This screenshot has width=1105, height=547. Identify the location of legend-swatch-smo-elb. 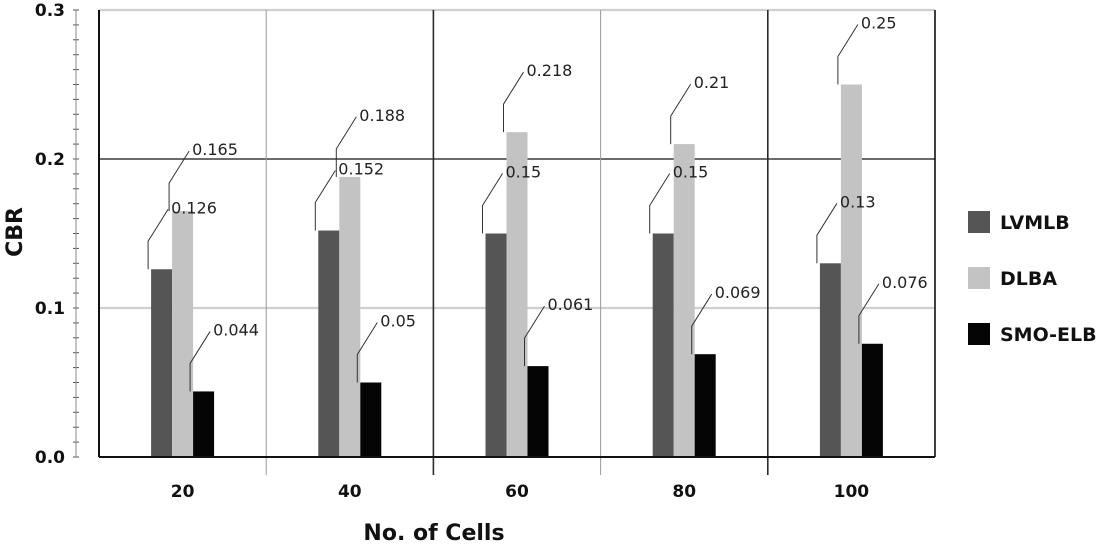
(979, 334).